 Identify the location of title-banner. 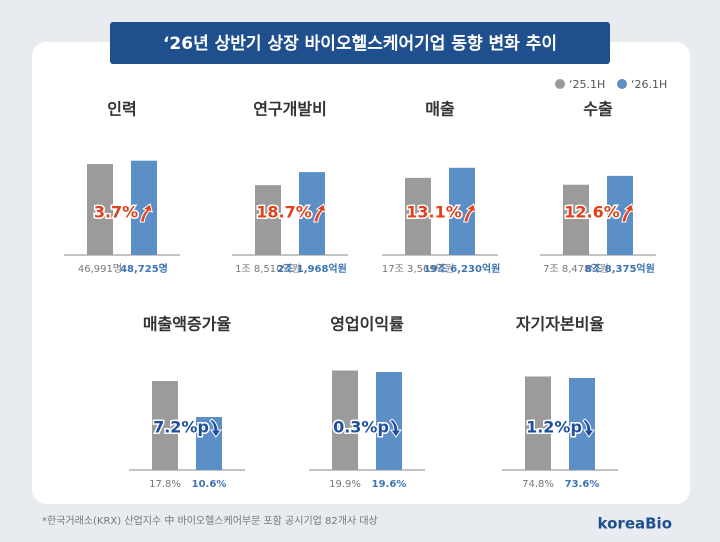
(360, 43).